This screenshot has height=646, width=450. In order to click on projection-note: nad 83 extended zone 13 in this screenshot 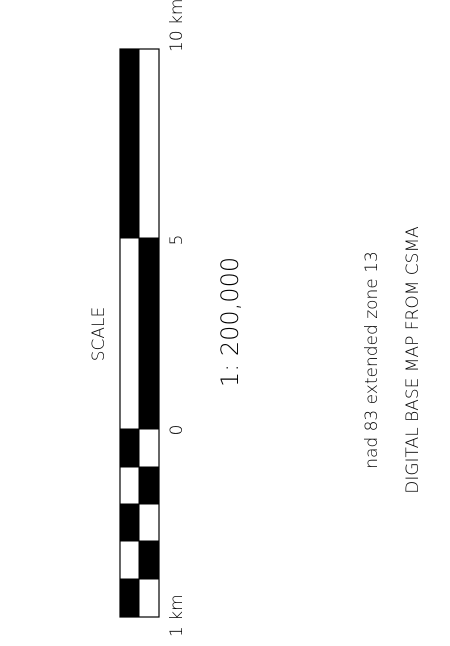, I will do `click(372, 360)`.